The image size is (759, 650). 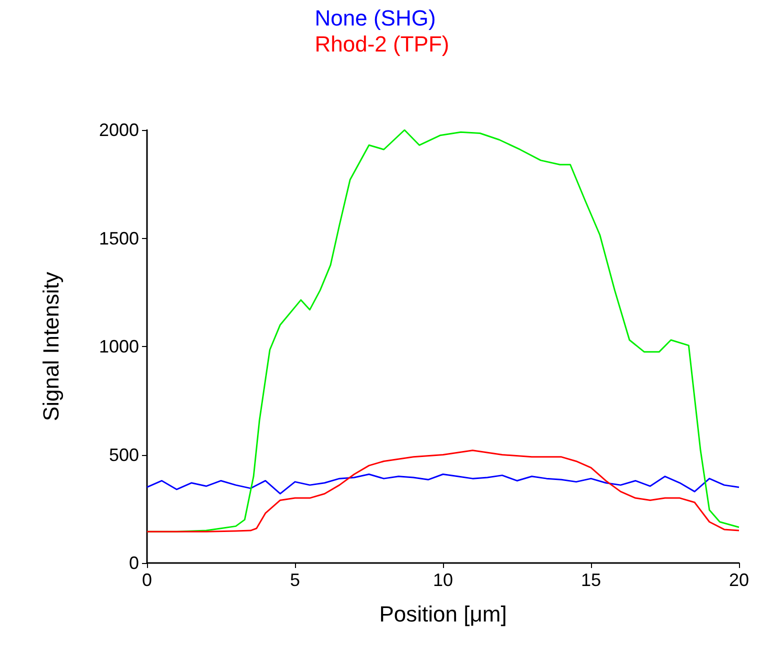 I want to click on x-tick-label: 15, so click(x=591, y=580).